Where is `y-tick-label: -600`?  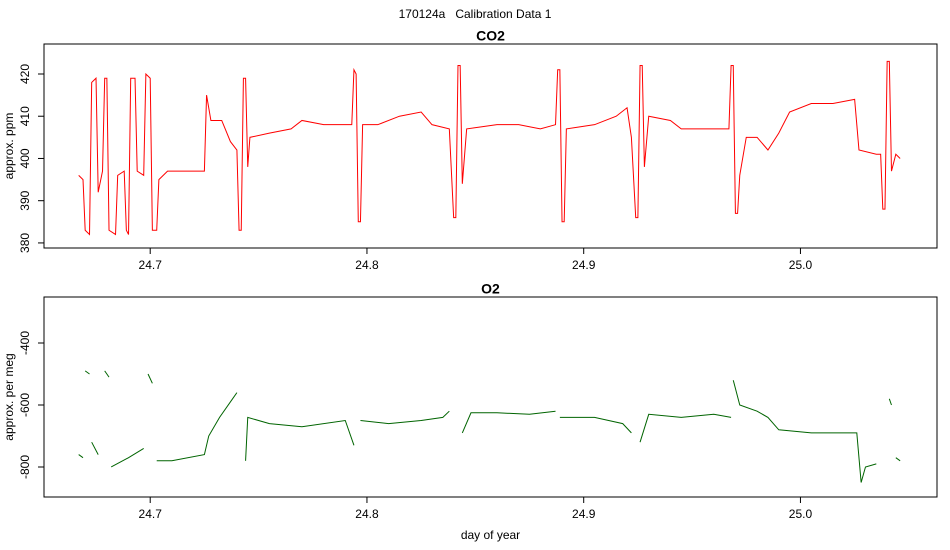
y-tick-label: -600 is located at coordinates (25, 405).